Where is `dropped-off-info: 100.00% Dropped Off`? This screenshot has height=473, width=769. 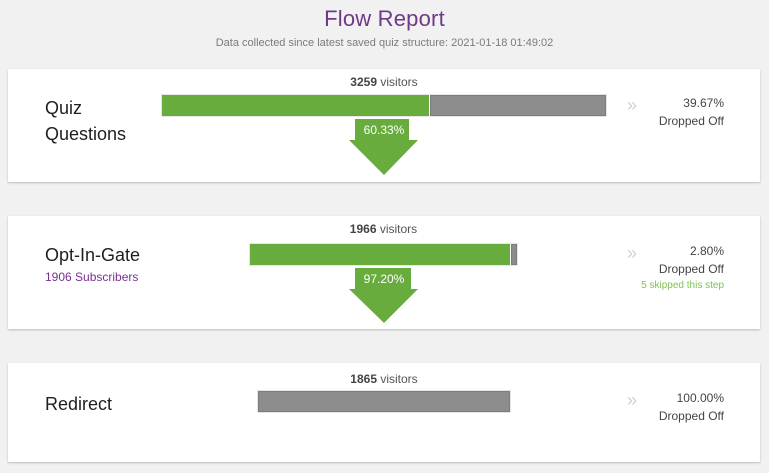 dropped-off-info: 100.00% Dropped Off is located at coordinates (691, 407).